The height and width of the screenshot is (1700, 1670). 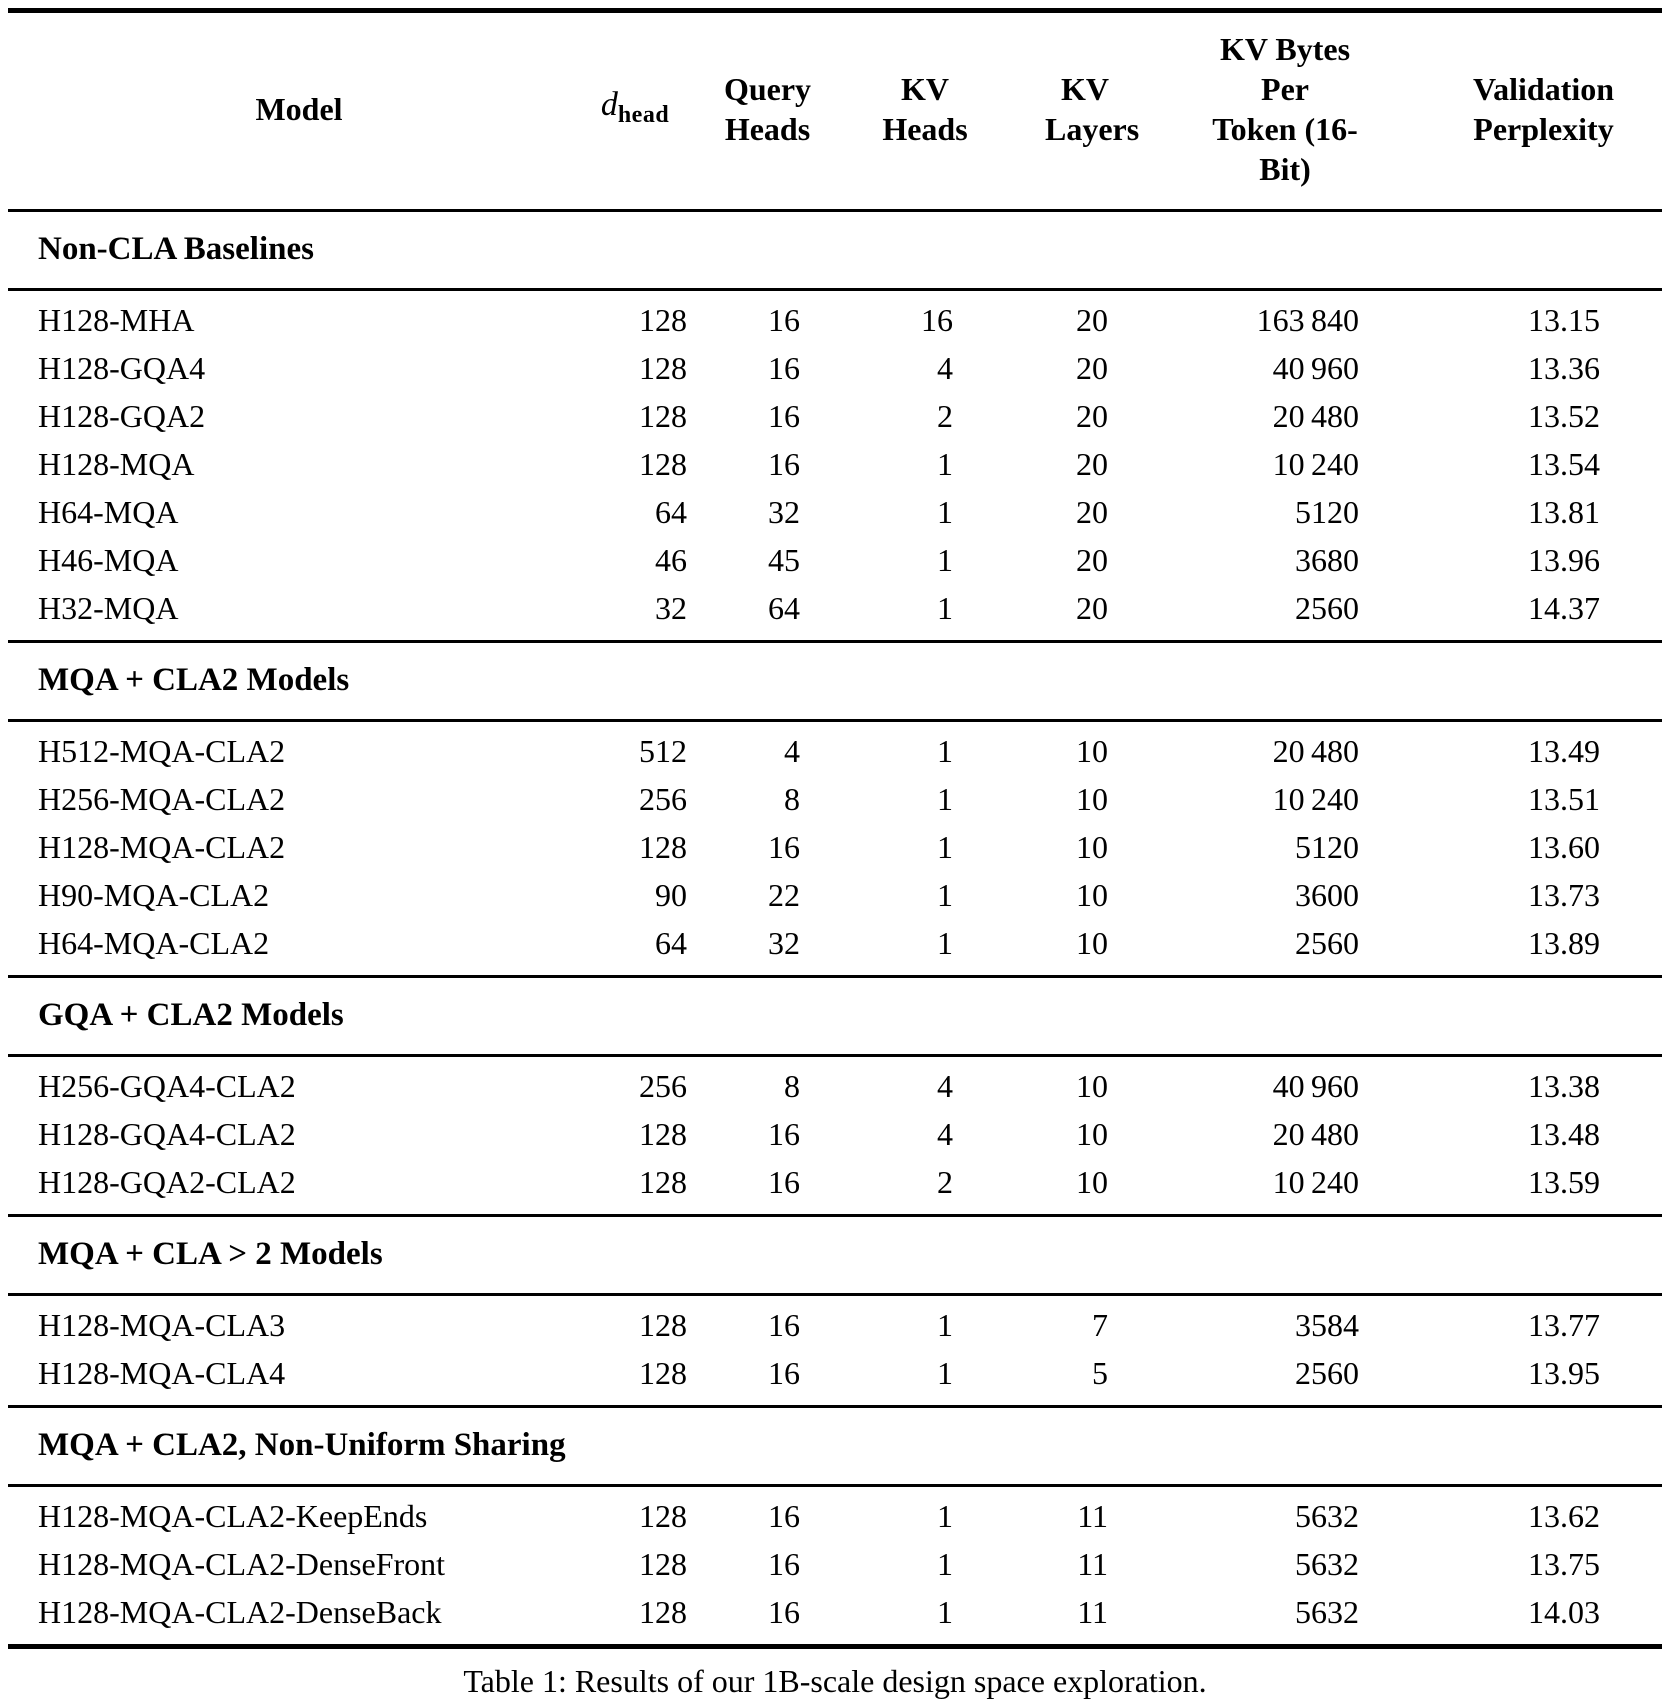 I want to click on table-row: H128-MQA-CLA4 128 16 1 5 2560 13.95, so click(x=835, y=1378).